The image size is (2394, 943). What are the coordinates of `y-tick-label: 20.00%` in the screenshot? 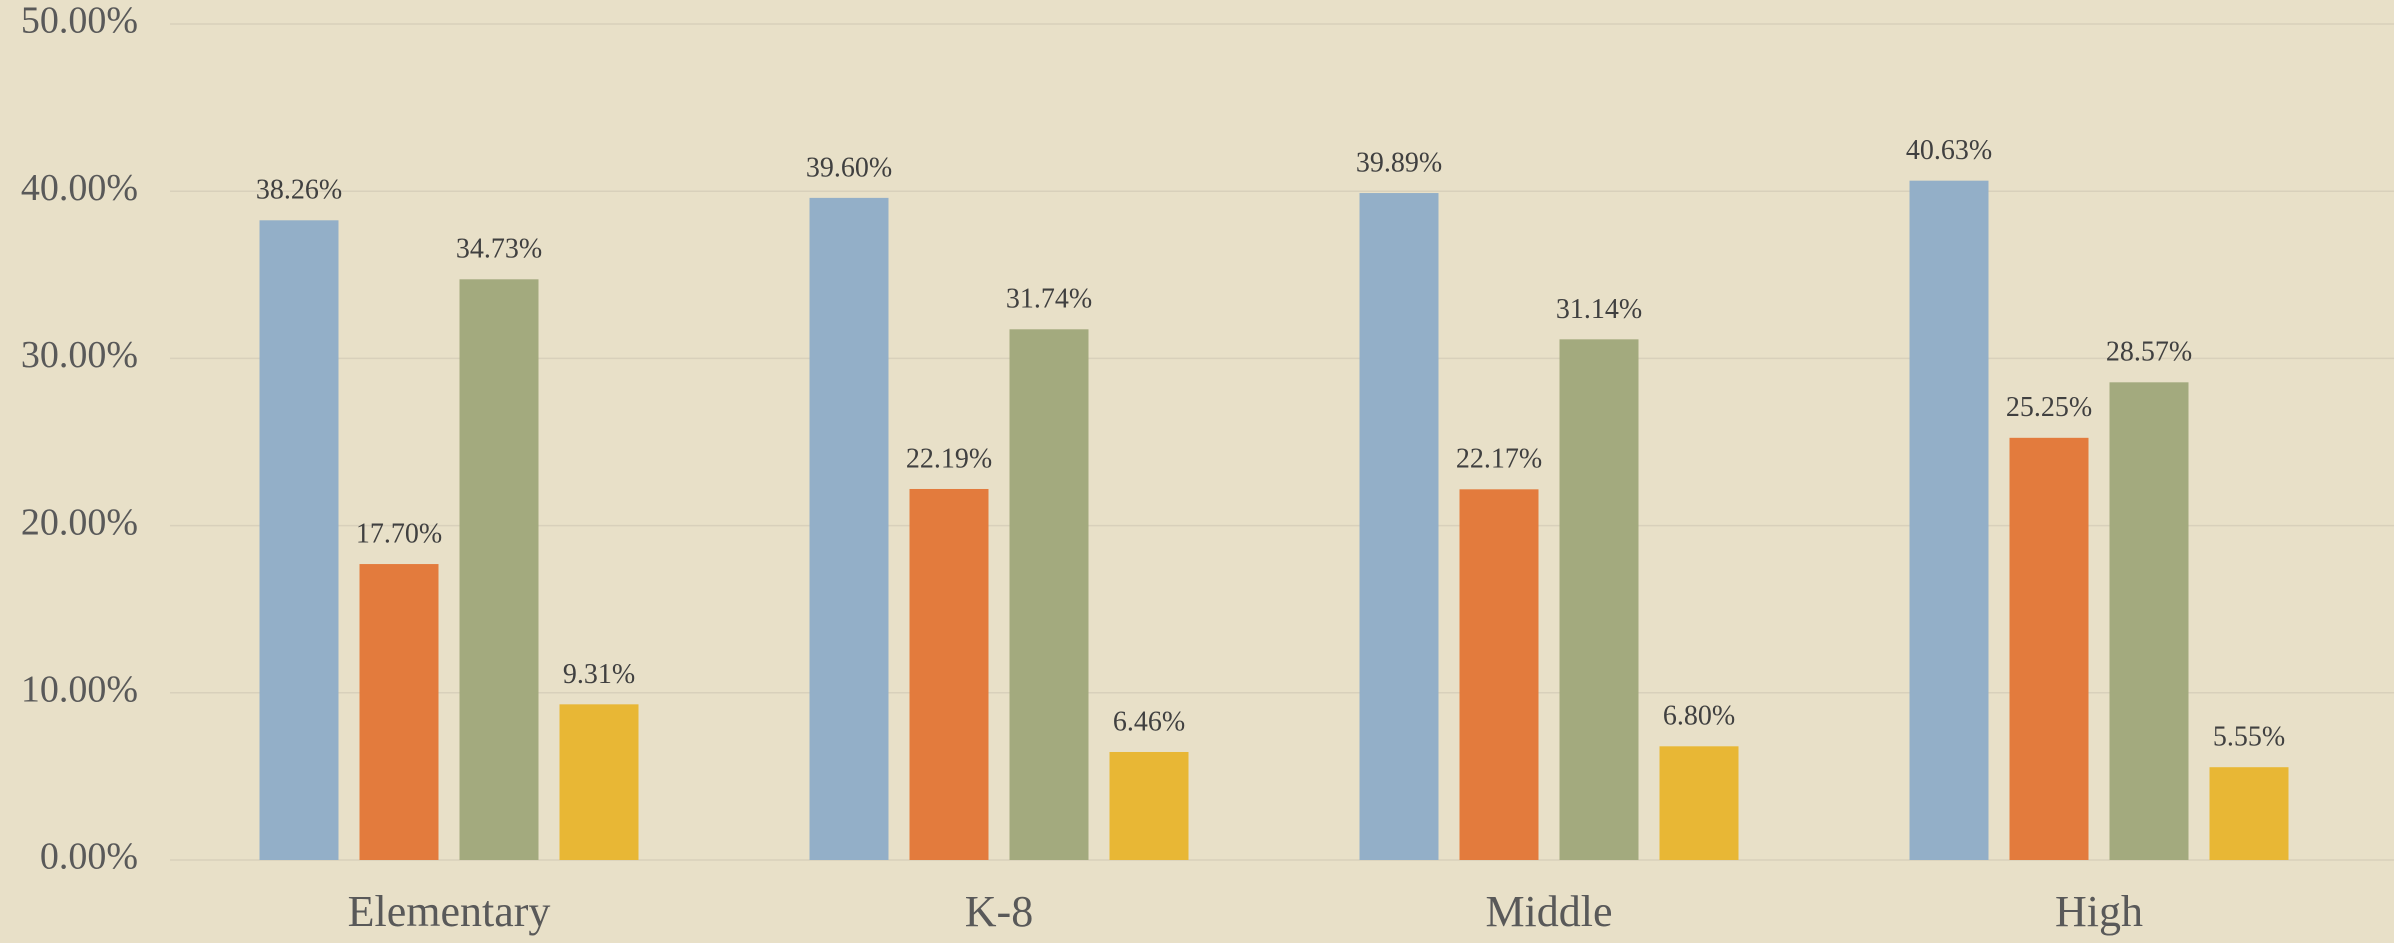 It's located at (79, 522).